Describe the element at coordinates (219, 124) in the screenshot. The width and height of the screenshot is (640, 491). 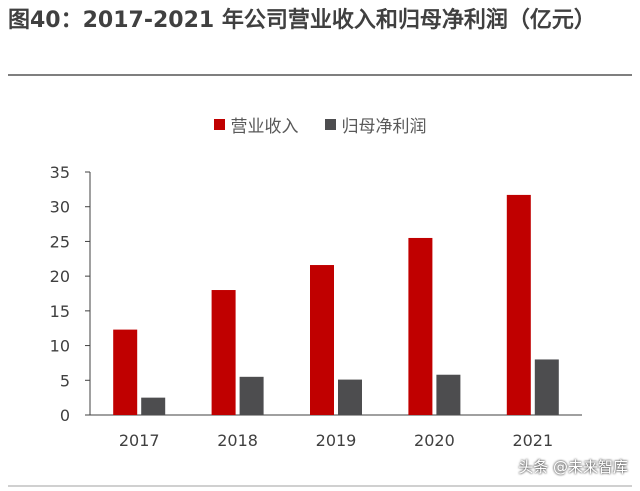
I see `legend-swatch-revenue` at that location.